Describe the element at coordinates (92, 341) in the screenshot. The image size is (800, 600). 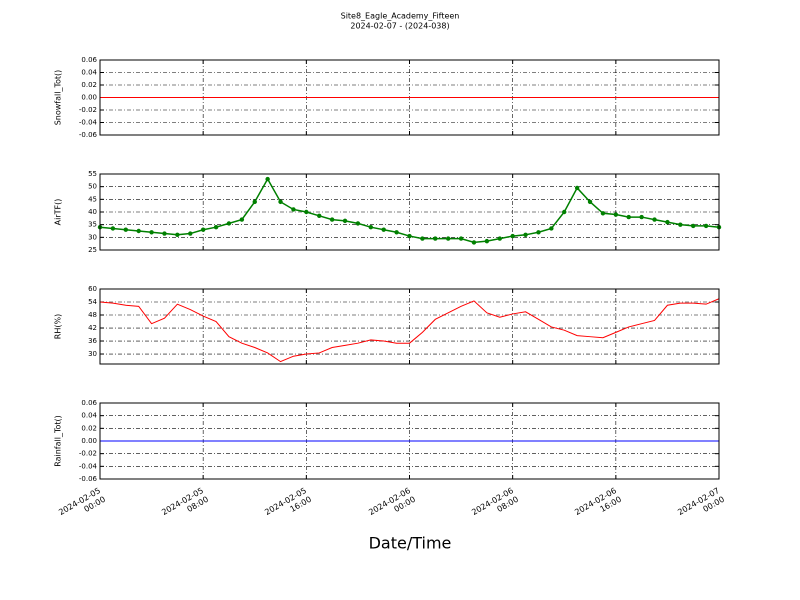
I see `y-tick-label: 36` at that location.